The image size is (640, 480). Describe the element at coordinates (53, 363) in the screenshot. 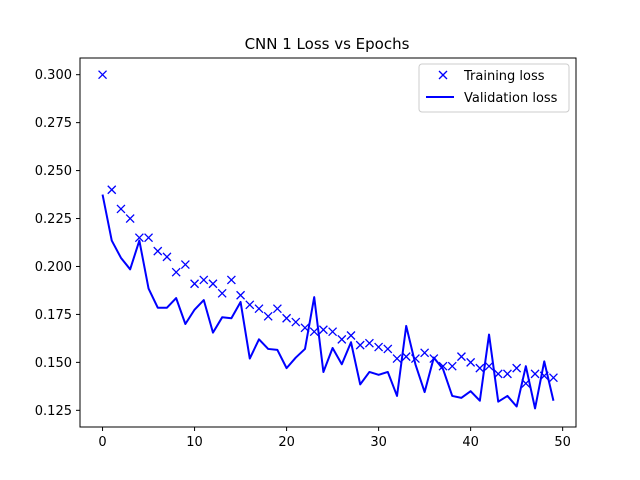

I see `y-tick-label: 0.150` at that location.